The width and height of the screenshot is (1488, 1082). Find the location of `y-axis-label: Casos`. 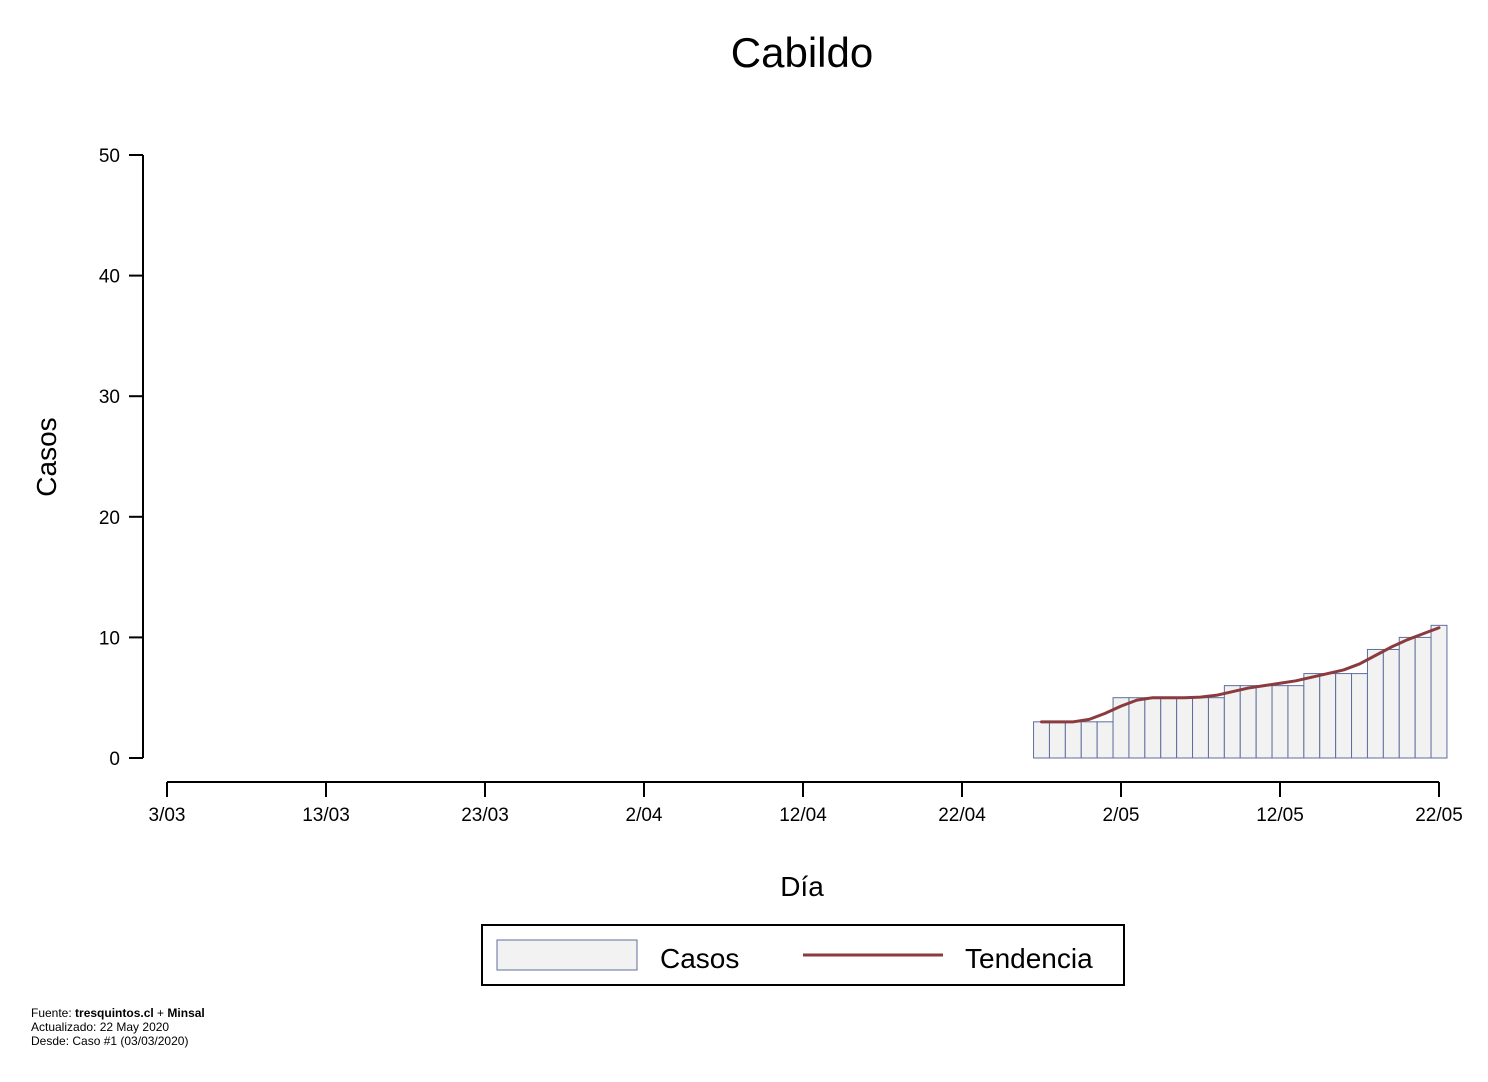

y-axis-label: Casos is located at coordinates (46, 456).